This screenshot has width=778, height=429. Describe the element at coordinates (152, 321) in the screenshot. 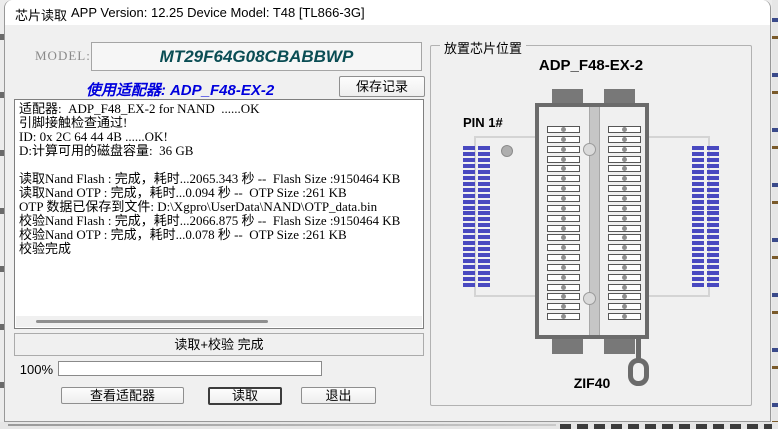

I see `scrollbar-thumb` at that location.